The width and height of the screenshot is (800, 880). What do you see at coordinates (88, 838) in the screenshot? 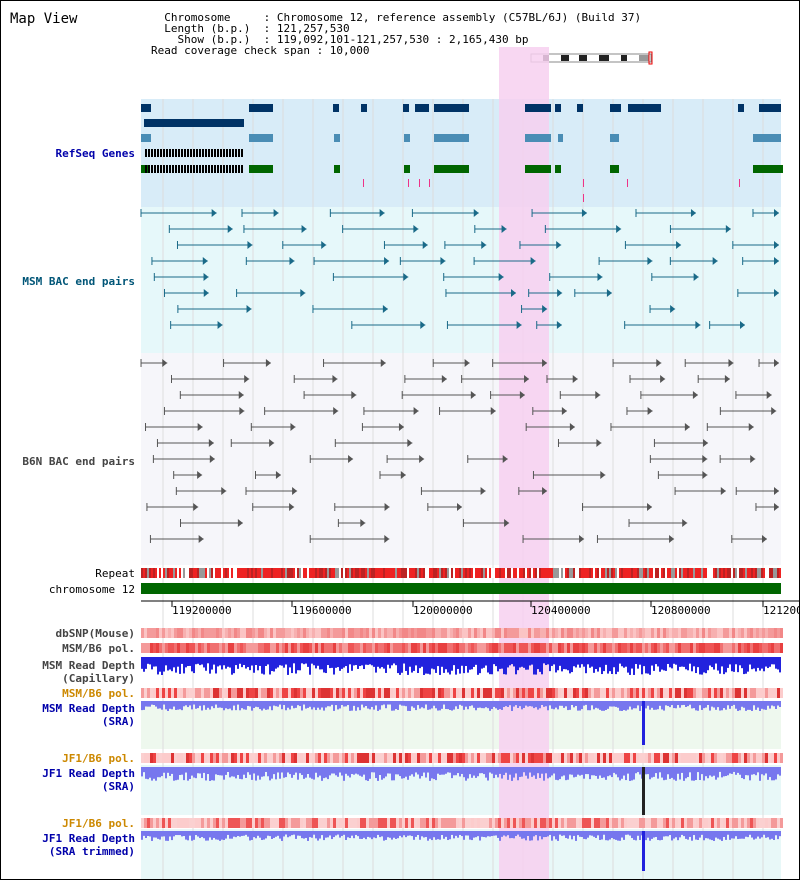
I see `track-label-jf1-depth-trim: JF1 Read Depth` at bounding box center [88, 838].